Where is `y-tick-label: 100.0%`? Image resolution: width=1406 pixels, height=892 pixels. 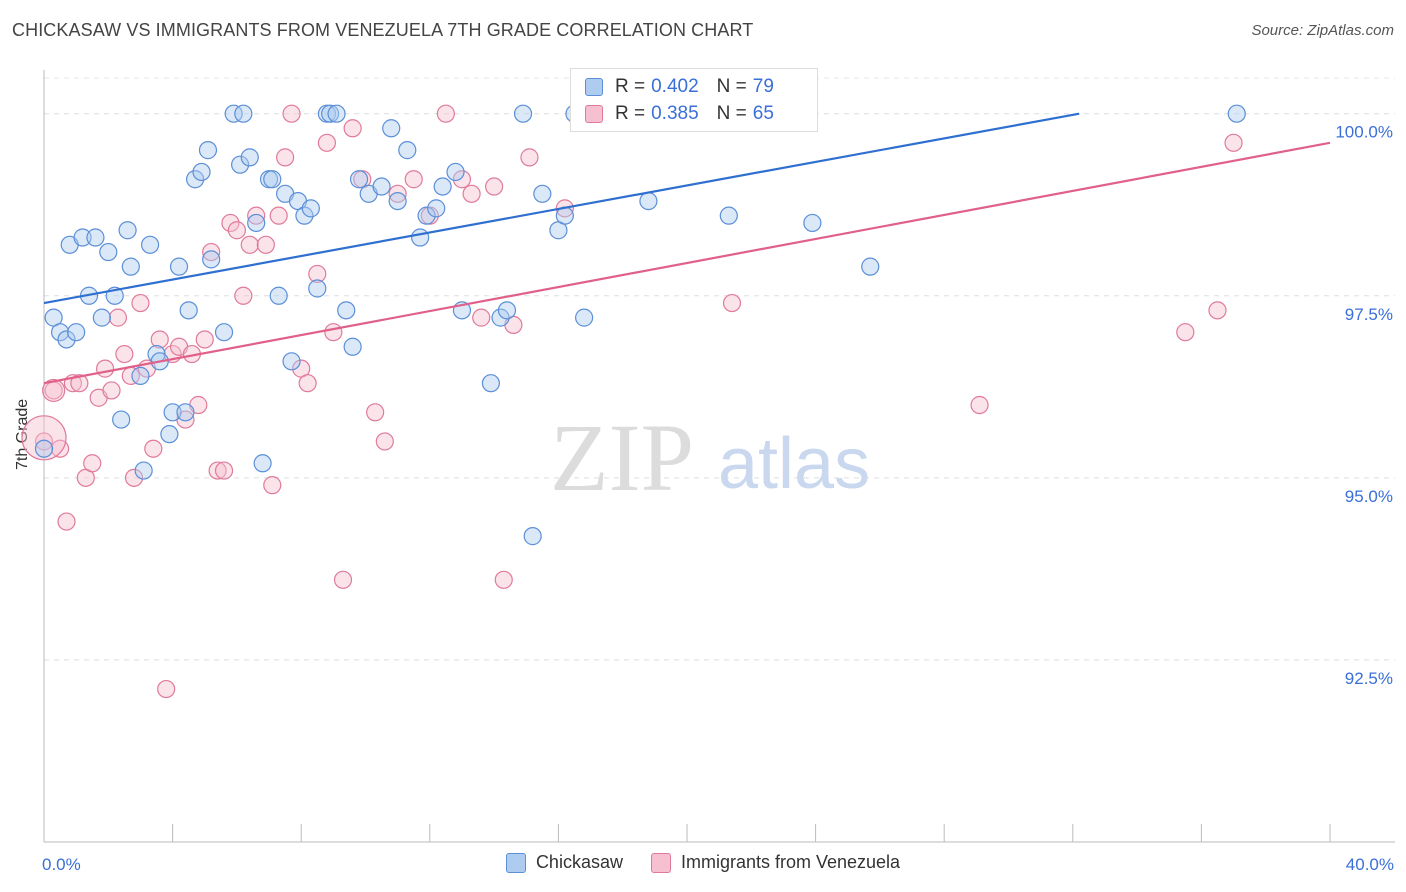
y-tick-label: 100.0% is located at coordinates (1364, 132).